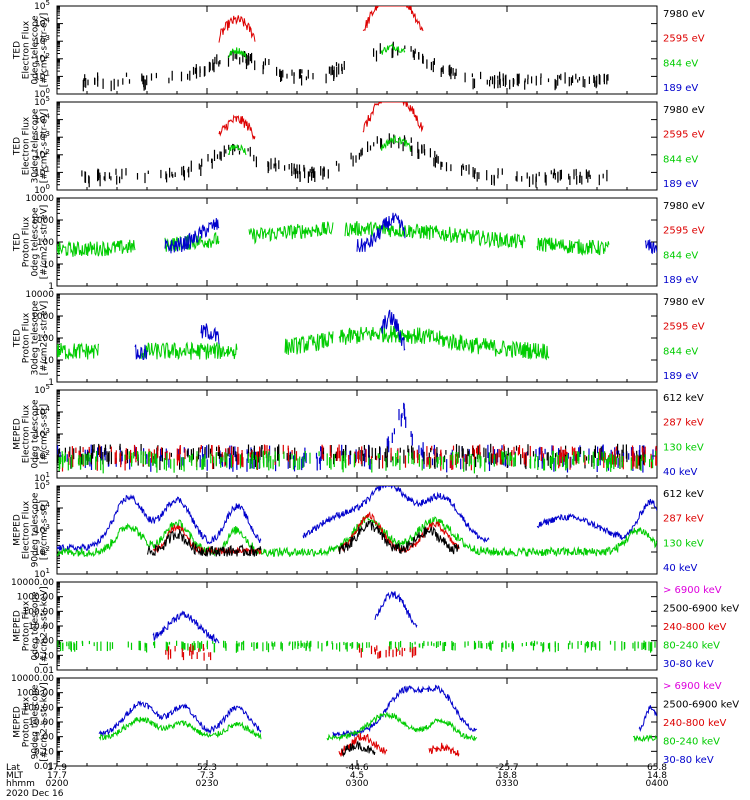  I want to click on legend-entry: 2500-6900 keV, so click(701, 705).